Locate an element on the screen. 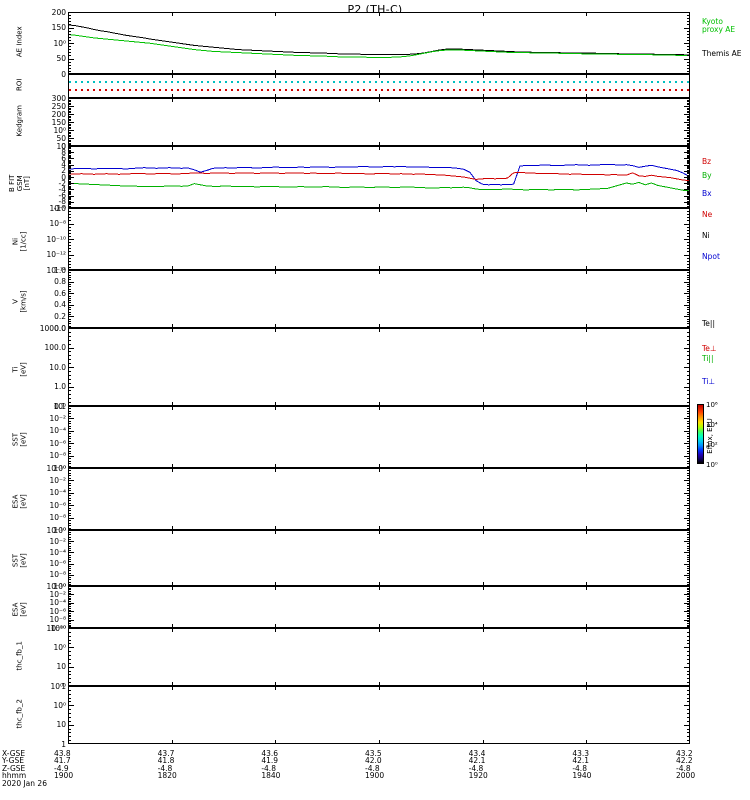 This screenshot has width=750, height=800. panel-v is located at coordinates (379, 299).